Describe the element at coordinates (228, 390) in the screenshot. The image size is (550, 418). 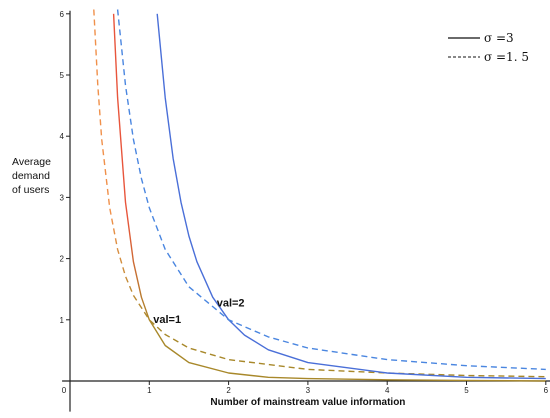
I see `x-tick-label: 2` at that location.